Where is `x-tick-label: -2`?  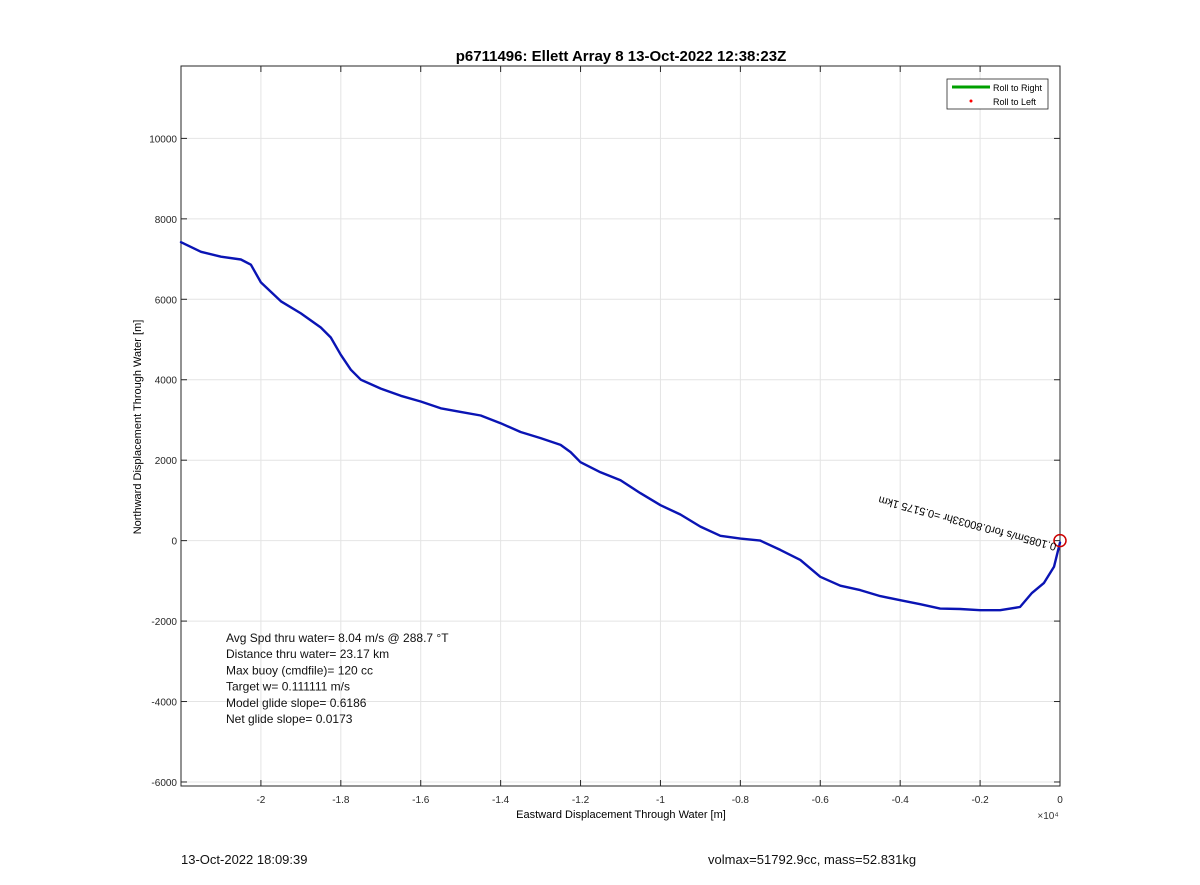
x-tick-label: -2 is located at coordinates (260, 800).